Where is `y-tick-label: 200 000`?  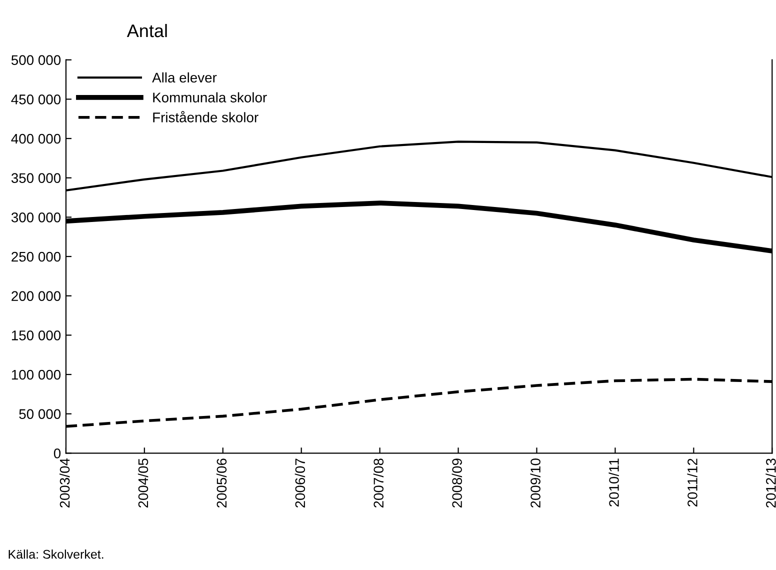 y-tick-label: 200 000 is located at coordinates (36, 296).